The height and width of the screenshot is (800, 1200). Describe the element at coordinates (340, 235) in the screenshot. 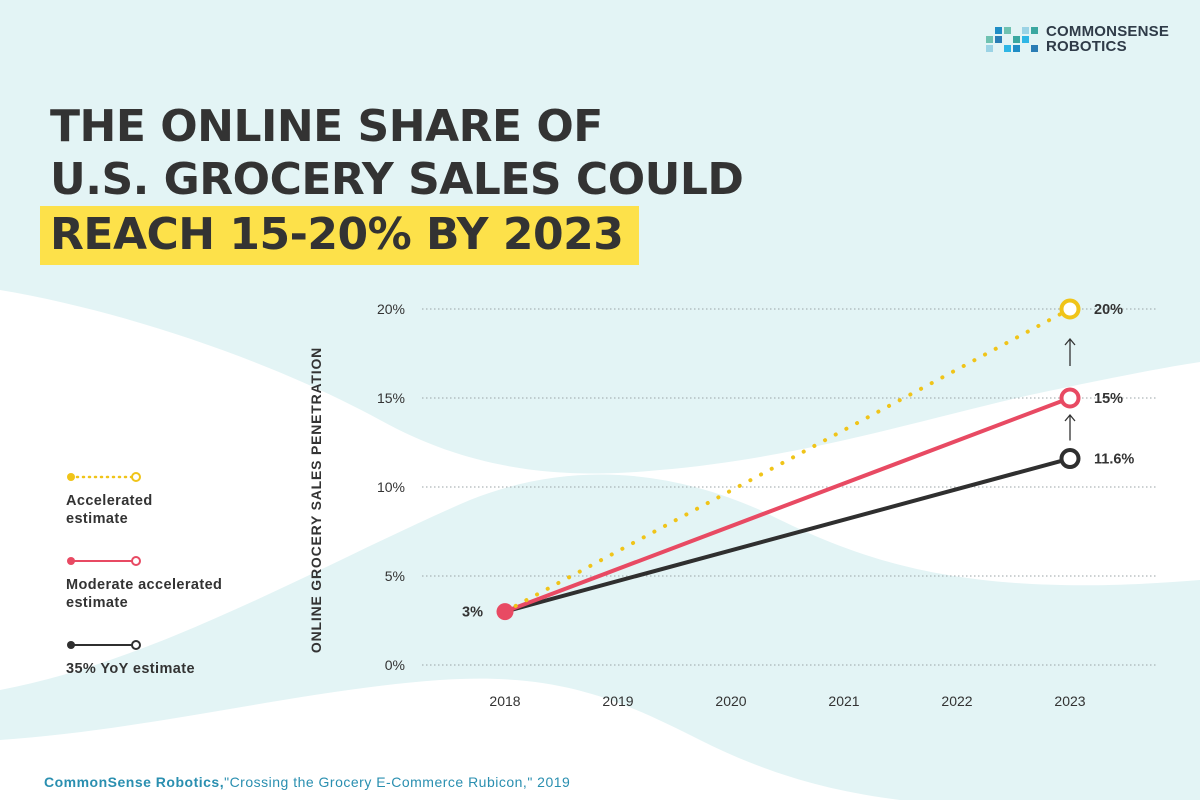

I see `title-line-3-highlighted: REACH 15-20% BY 2023` at that location.